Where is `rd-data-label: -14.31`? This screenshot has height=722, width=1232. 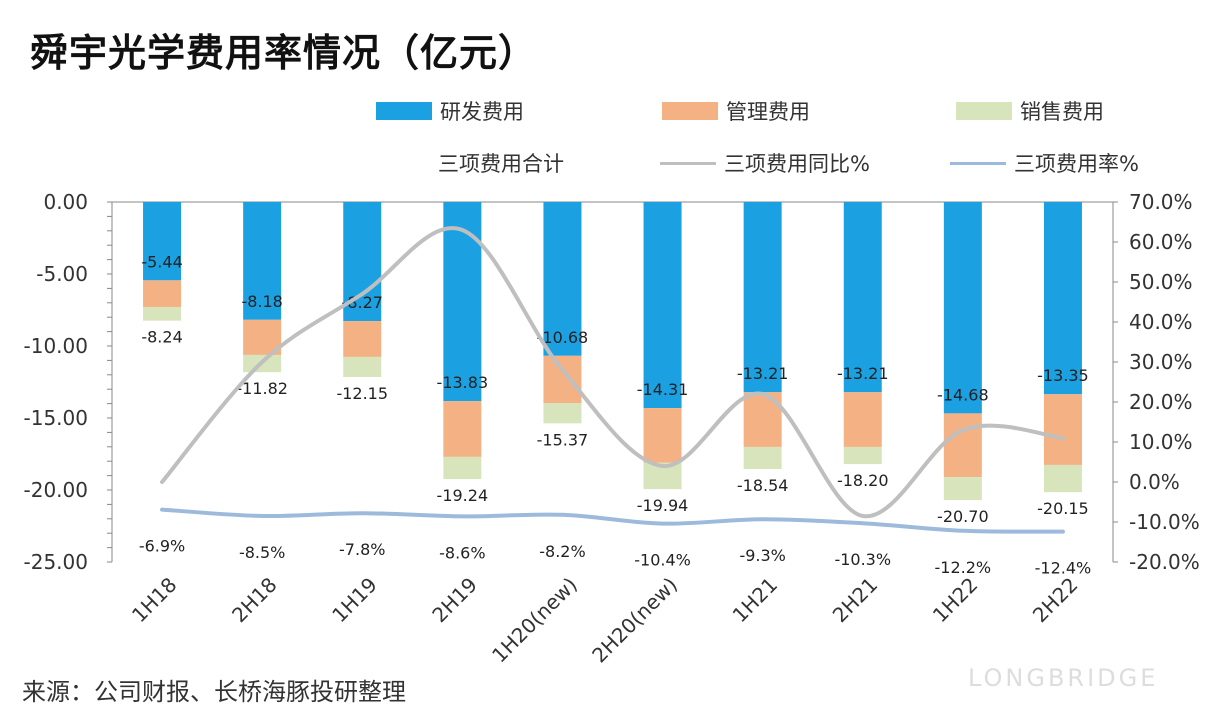 rd-data-label: -14.31 is located at coordinates (663, 389).